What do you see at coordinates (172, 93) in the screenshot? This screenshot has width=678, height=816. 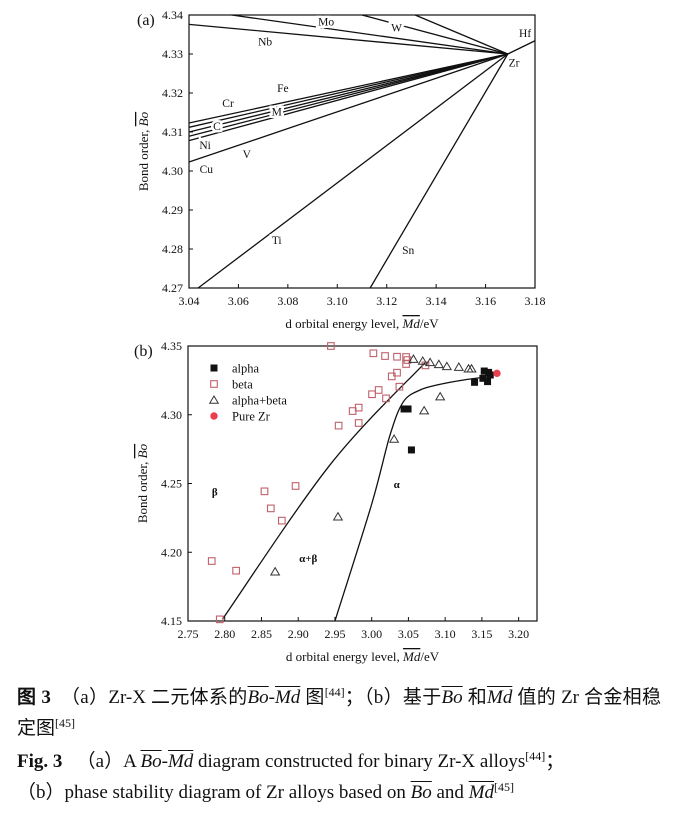 I see `y-tick-label: 4.32` at bounding box center [172, 93].